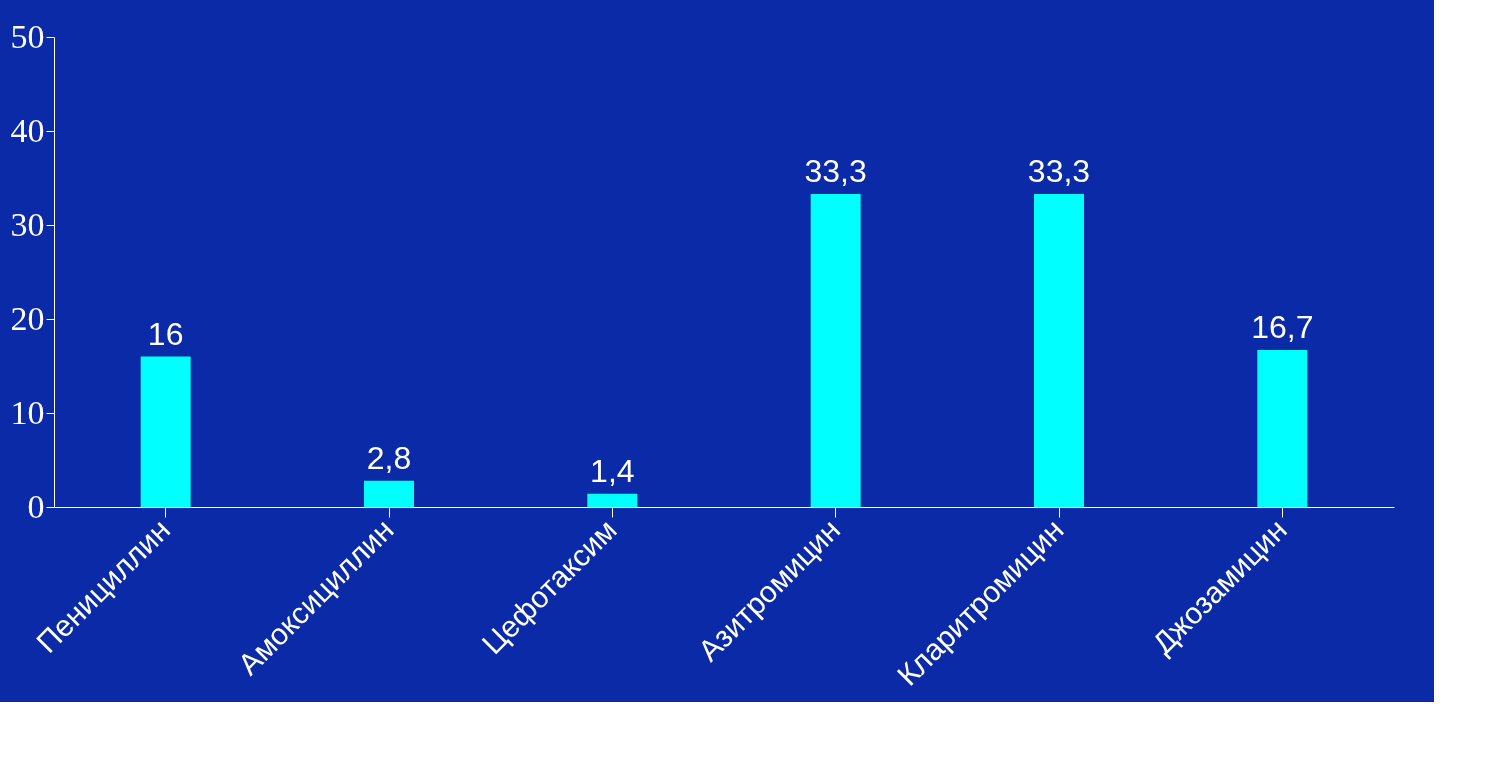  What do you see at coordinates (389, 457) in the screenshot?
I see `data-label: 2,8` at bounding box center [389, 457].